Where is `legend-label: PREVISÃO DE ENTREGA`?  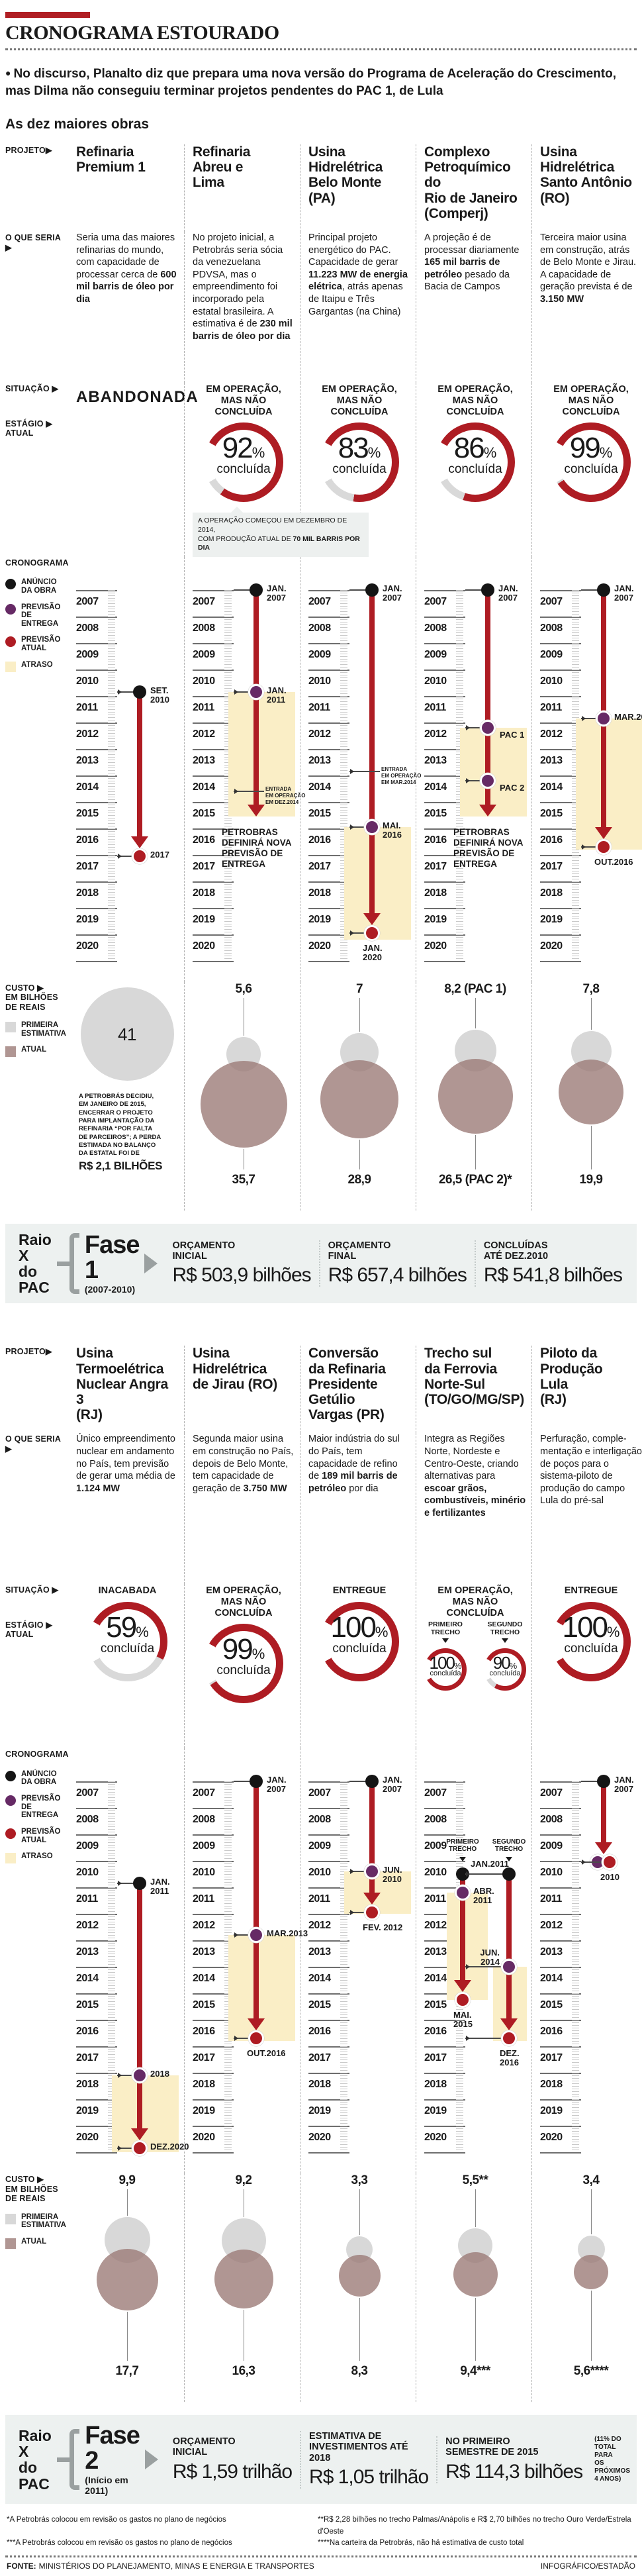 legend-label: PREVISÃO DE ENTREGA is located at coordinates (41, 1807).